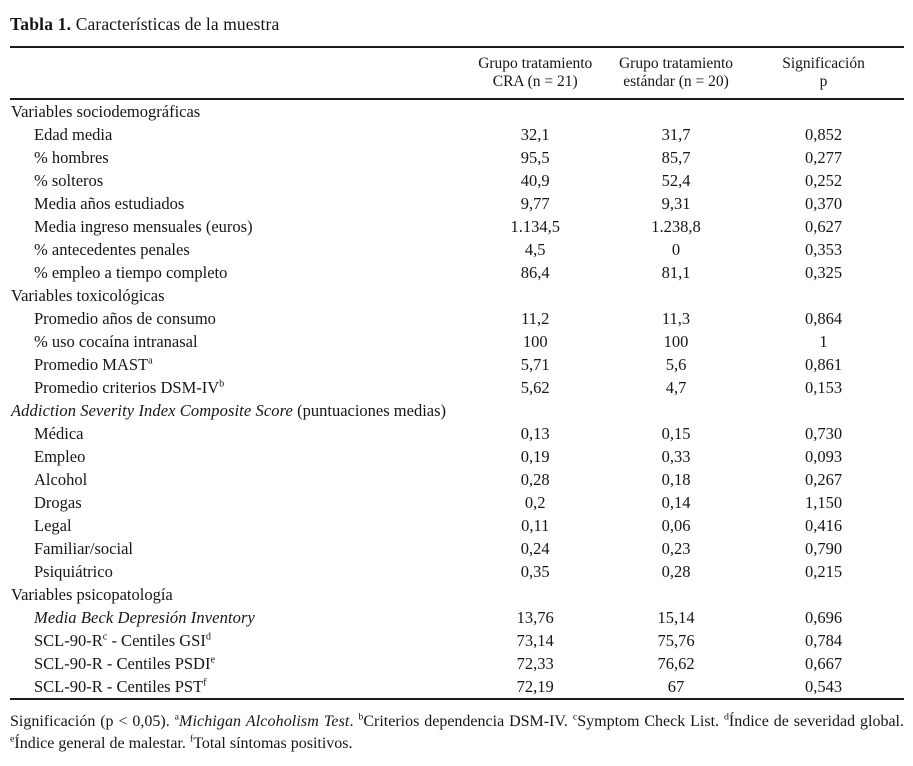 The width and height of the screenshot is (913, 766). Describe the element at coordinates (457, 640) in the screenshot. I see `table-row: SCL-90-Rc - Centiles GSId 73,14 75,76 0,784` at that location.